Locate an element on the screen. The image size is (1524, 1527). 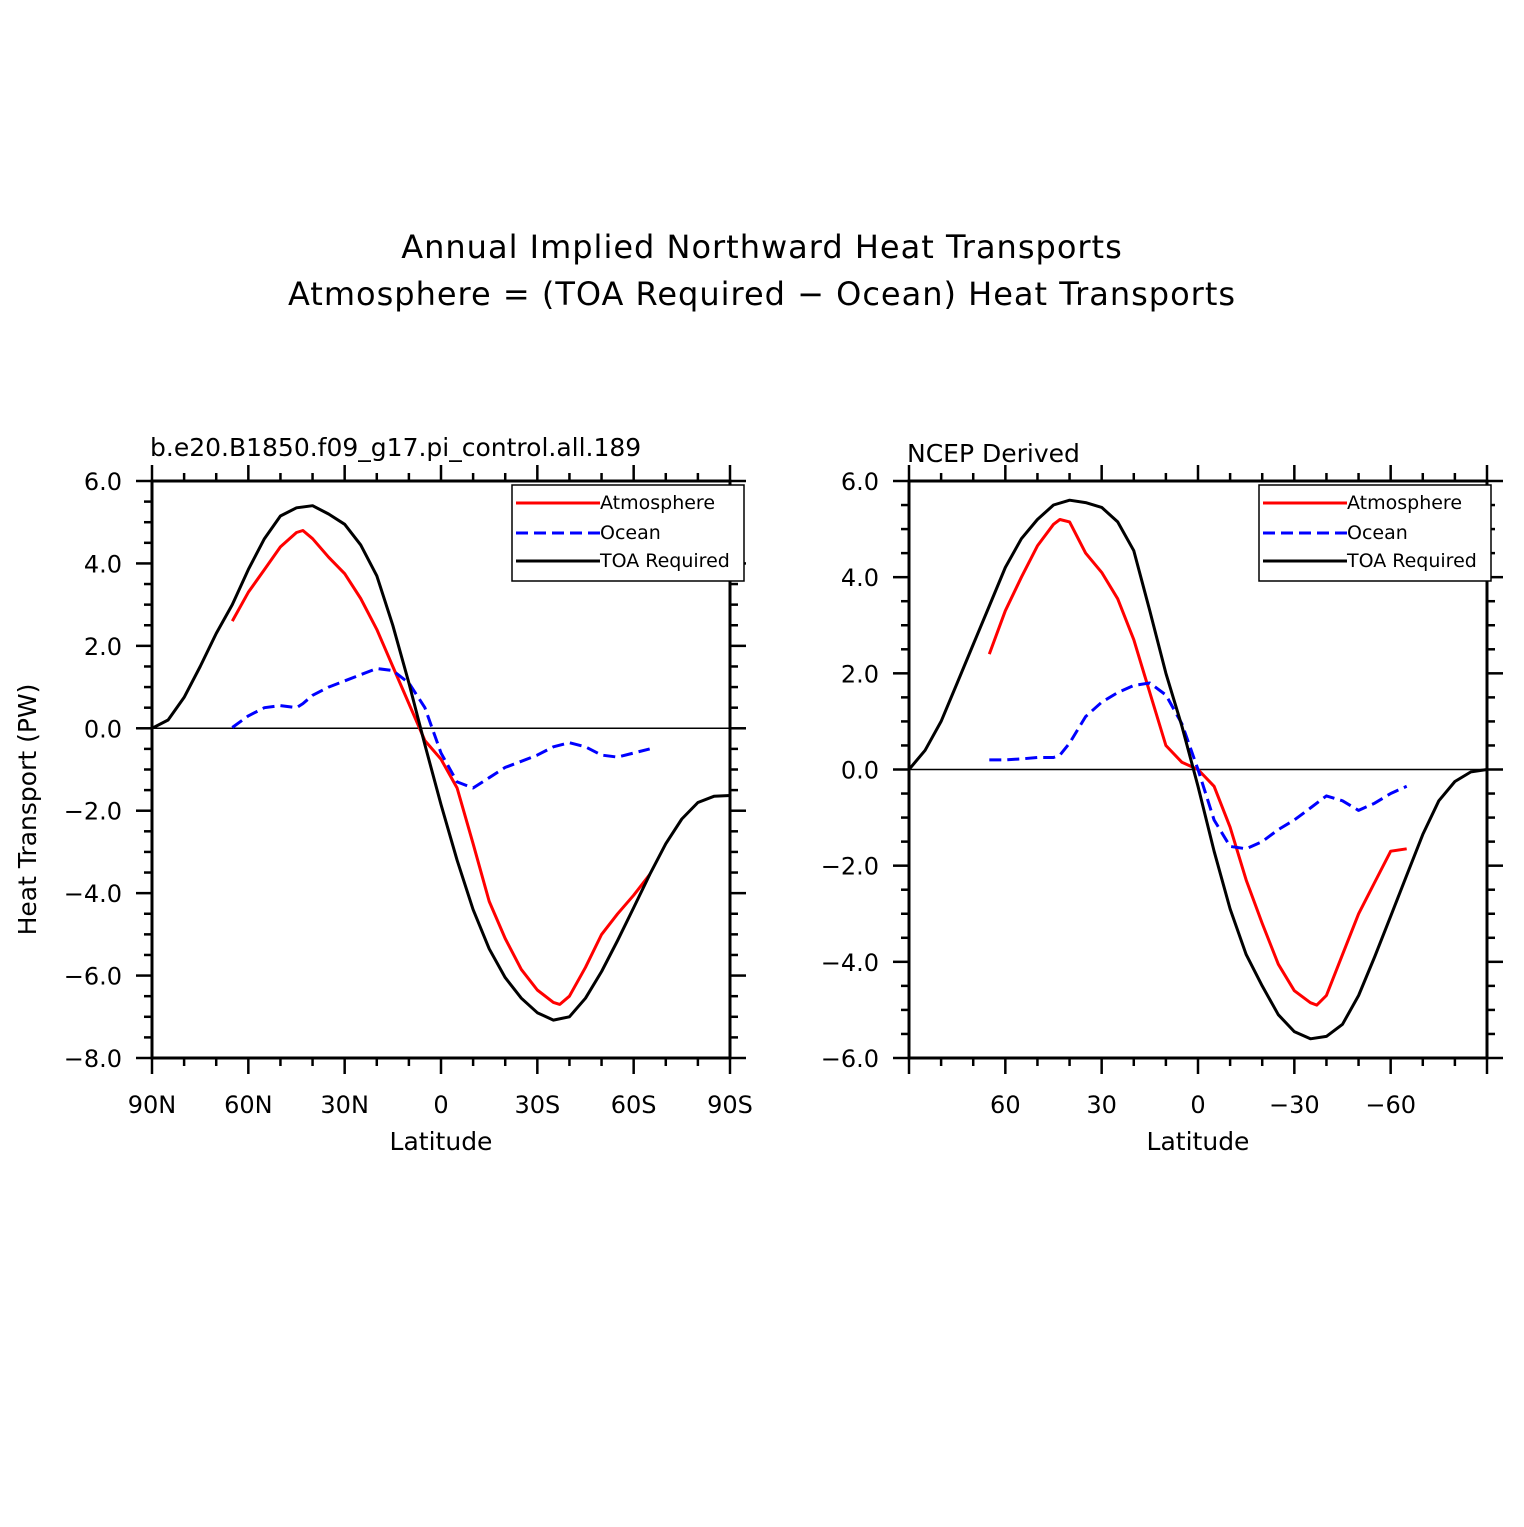
x-tick-label: 30S is located at coordinates (537, 1105).